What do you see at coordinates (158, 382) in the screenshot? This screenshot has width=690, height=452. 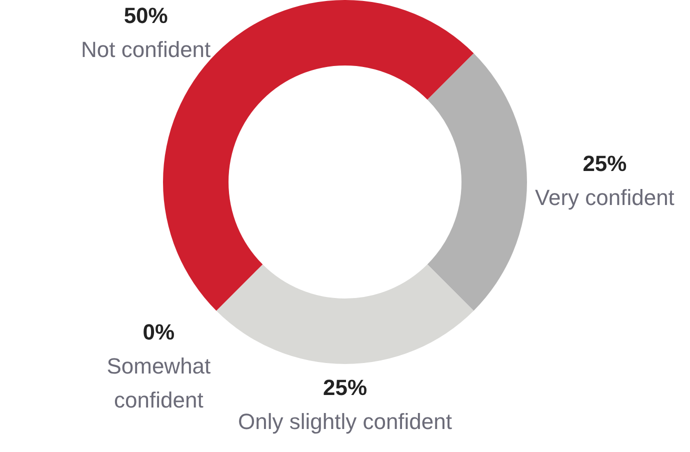 I see `category-label: Somewhat confident` at bounding box center [158, 382].